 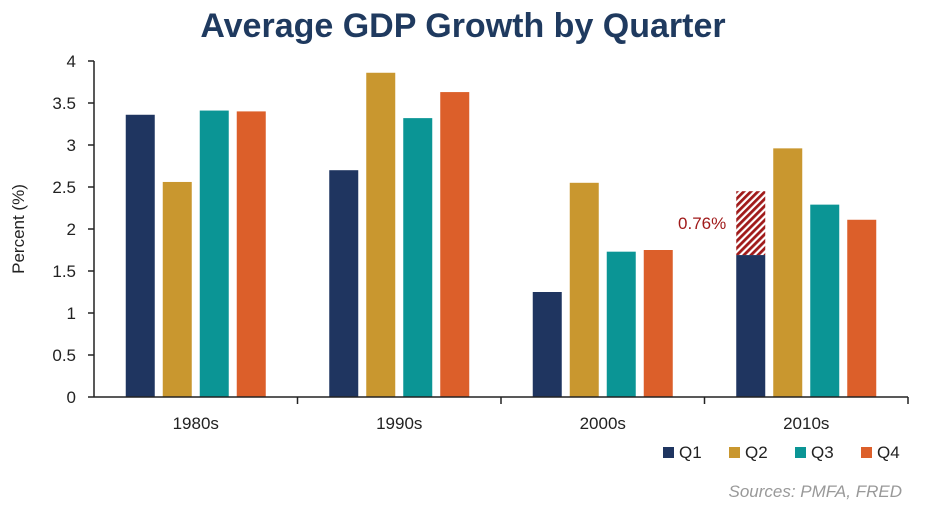 I want to click on bar-q3-1990s, so click(x=418, y=258).